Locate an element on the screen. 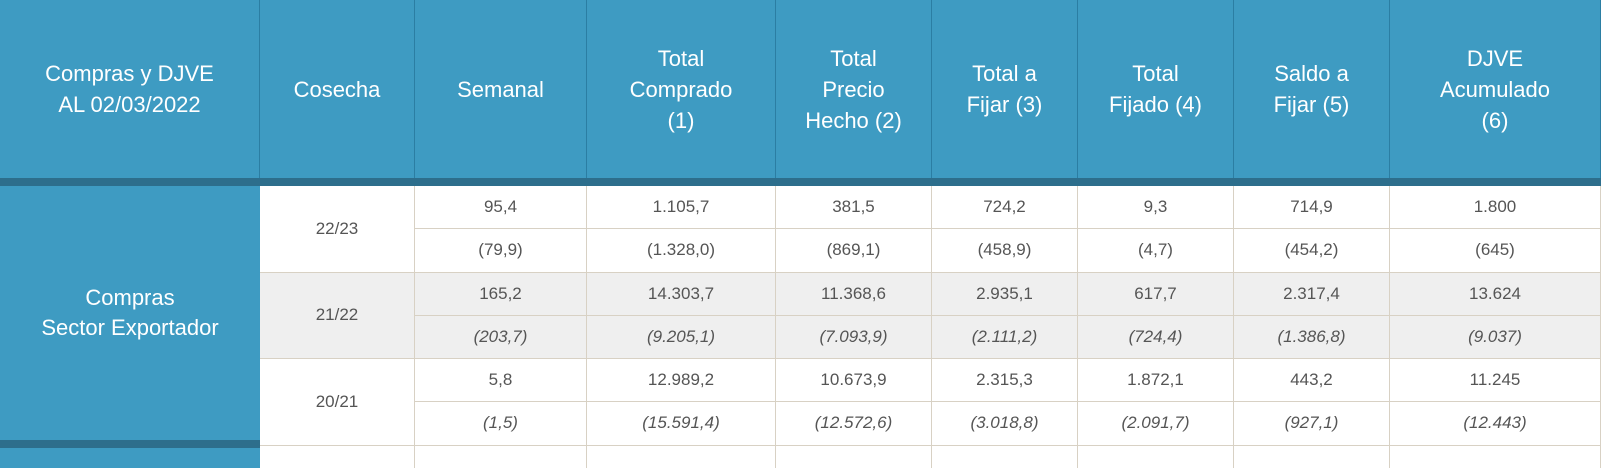 The height and width of the screenshot is (468, 1601). value-cell: 95,4 is located at coordinates (501, 208).